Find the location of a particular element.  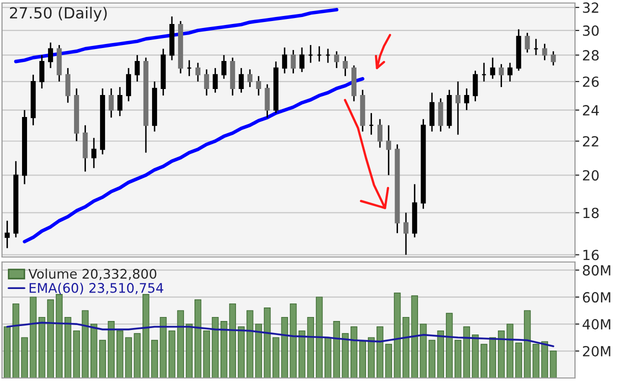

y-tick-label: 30 is located at coordinates (591, 30).